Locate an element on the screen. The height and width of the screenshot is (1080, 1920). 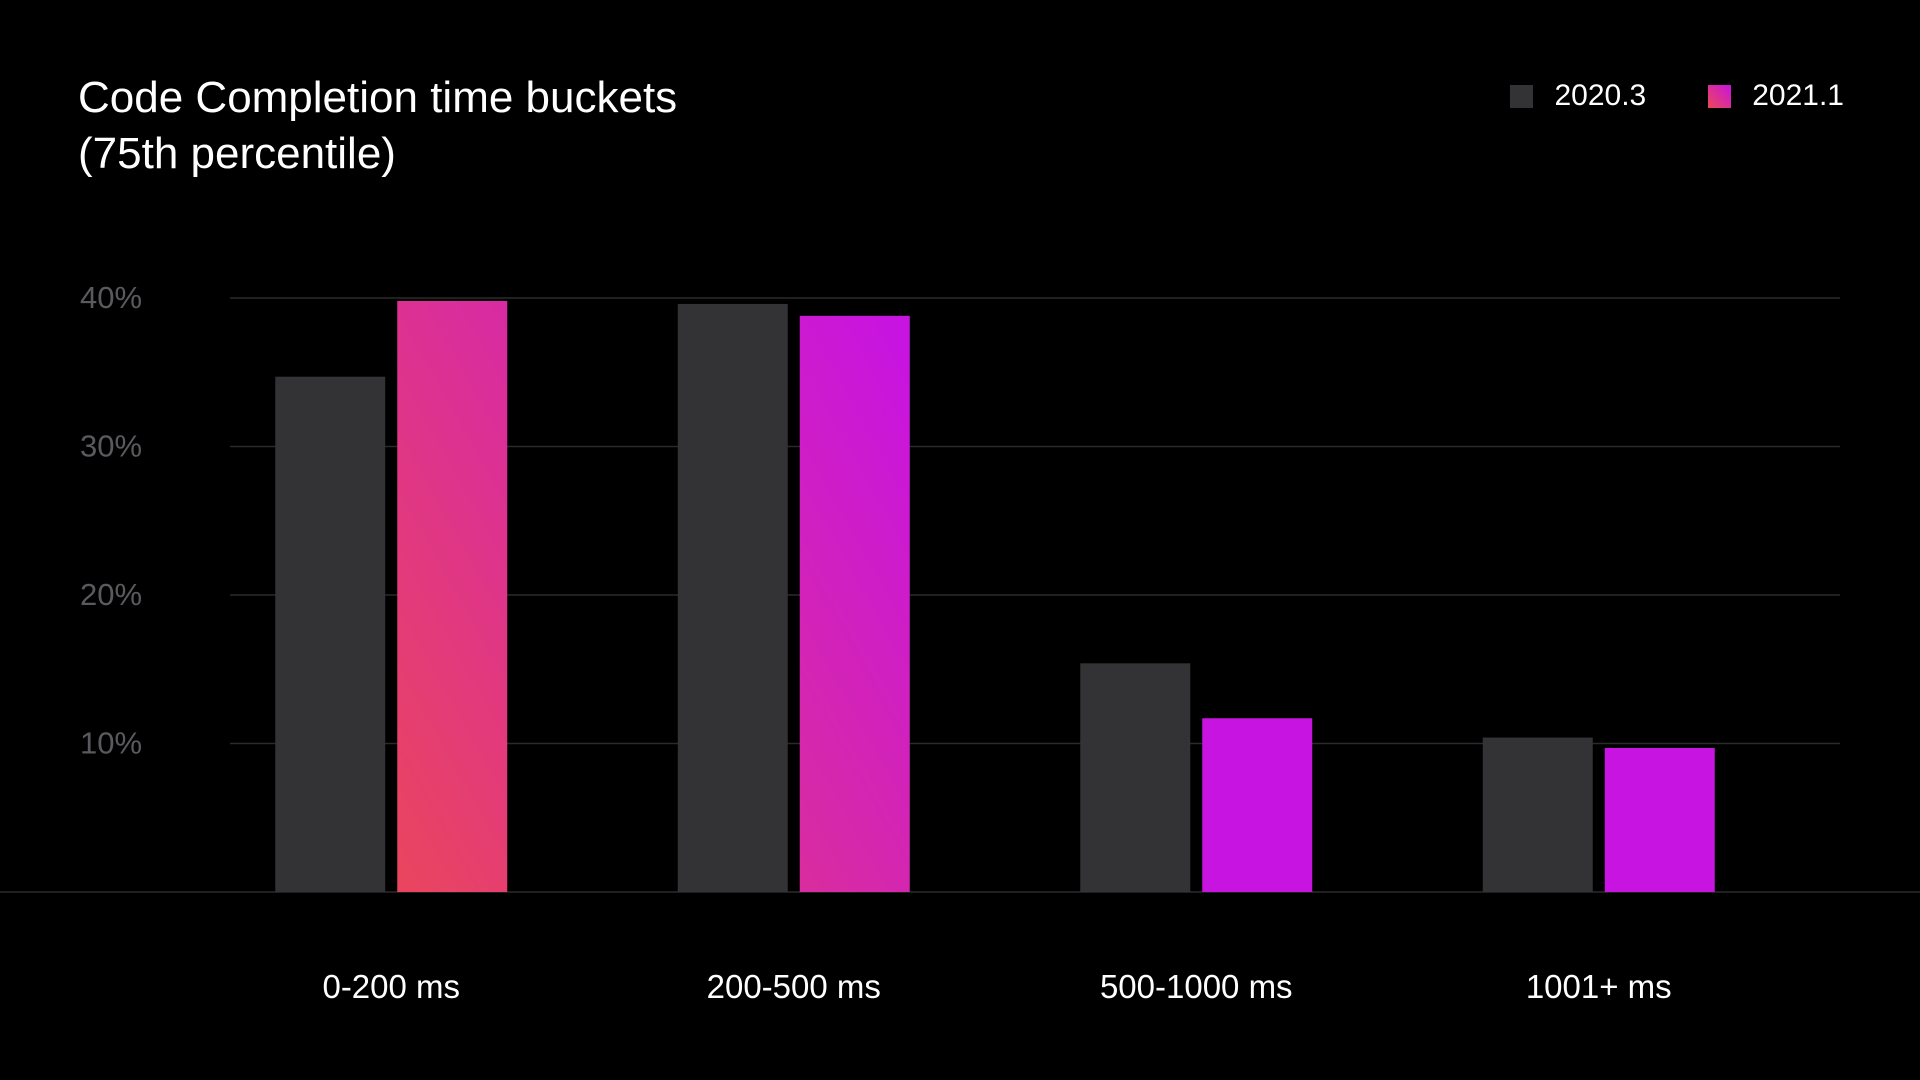
legend-label-2021-1: 2021.1 is located at coordinates (1798, 95).